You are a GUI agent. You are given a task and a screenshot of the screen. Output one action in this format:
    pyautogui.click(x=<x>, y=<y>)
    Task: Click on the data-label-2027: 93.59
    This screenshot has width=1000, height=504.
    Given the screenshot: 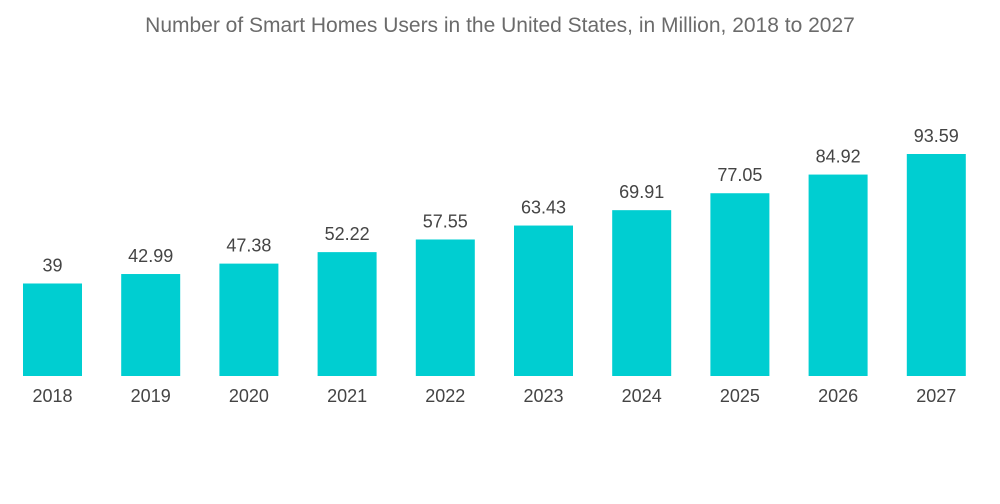 What is the action you would take?
    pyautogui.click(x=936, y=136)
    